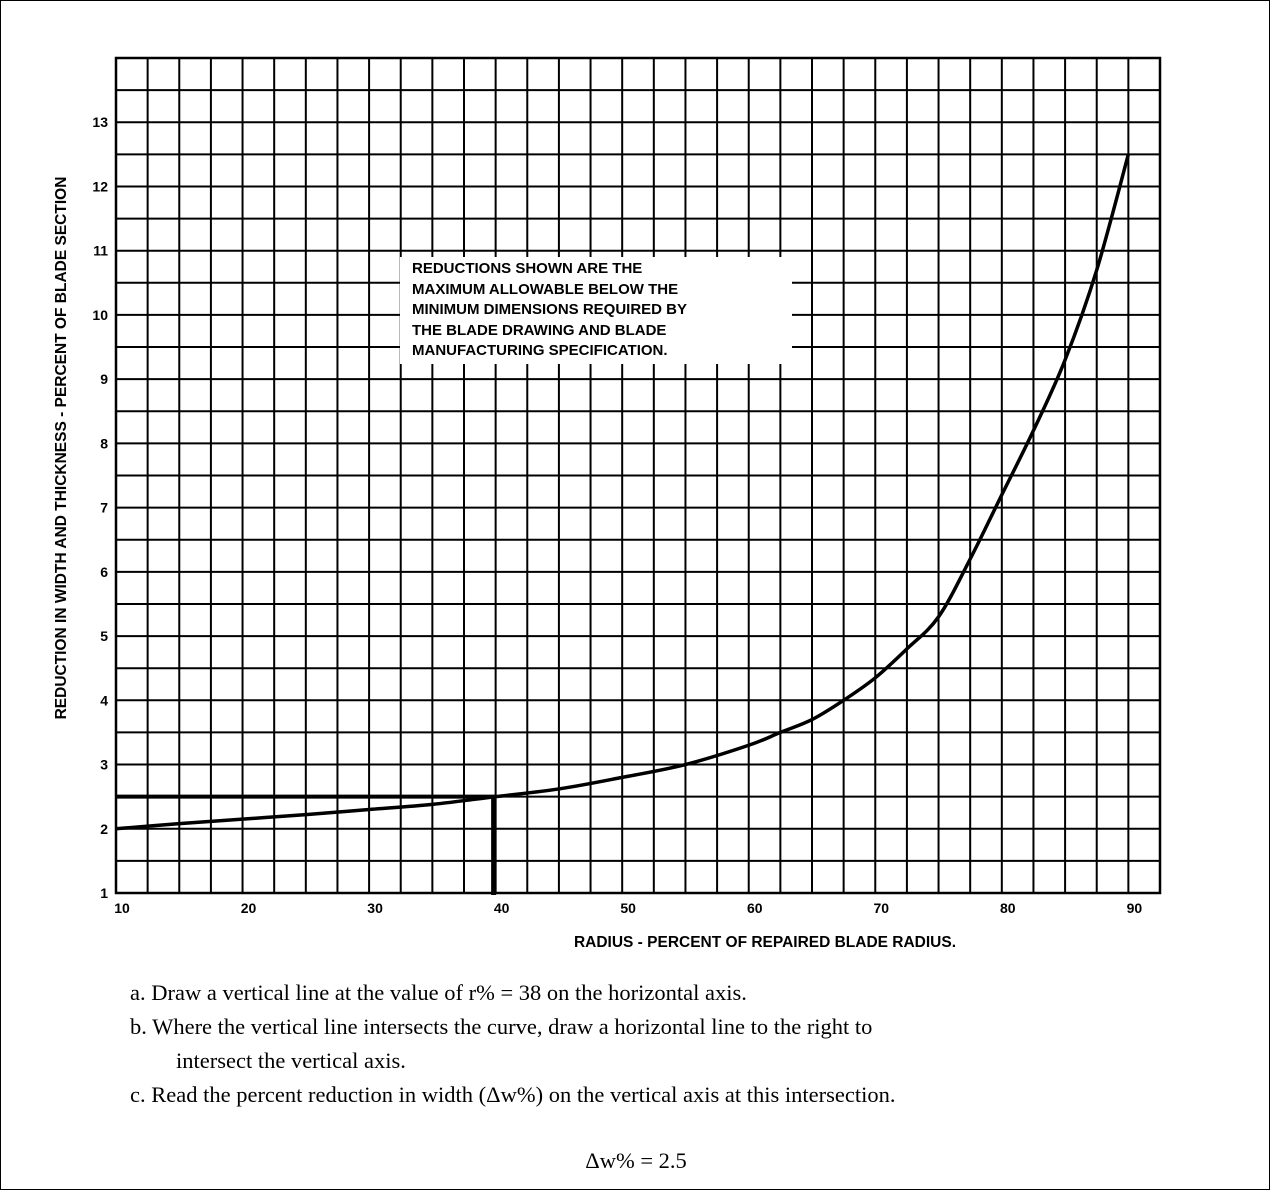  What do you see at coordinates (104, 572) in the screenshot?
I see `y-tick-label: 6` at bounding box center [104, 572].